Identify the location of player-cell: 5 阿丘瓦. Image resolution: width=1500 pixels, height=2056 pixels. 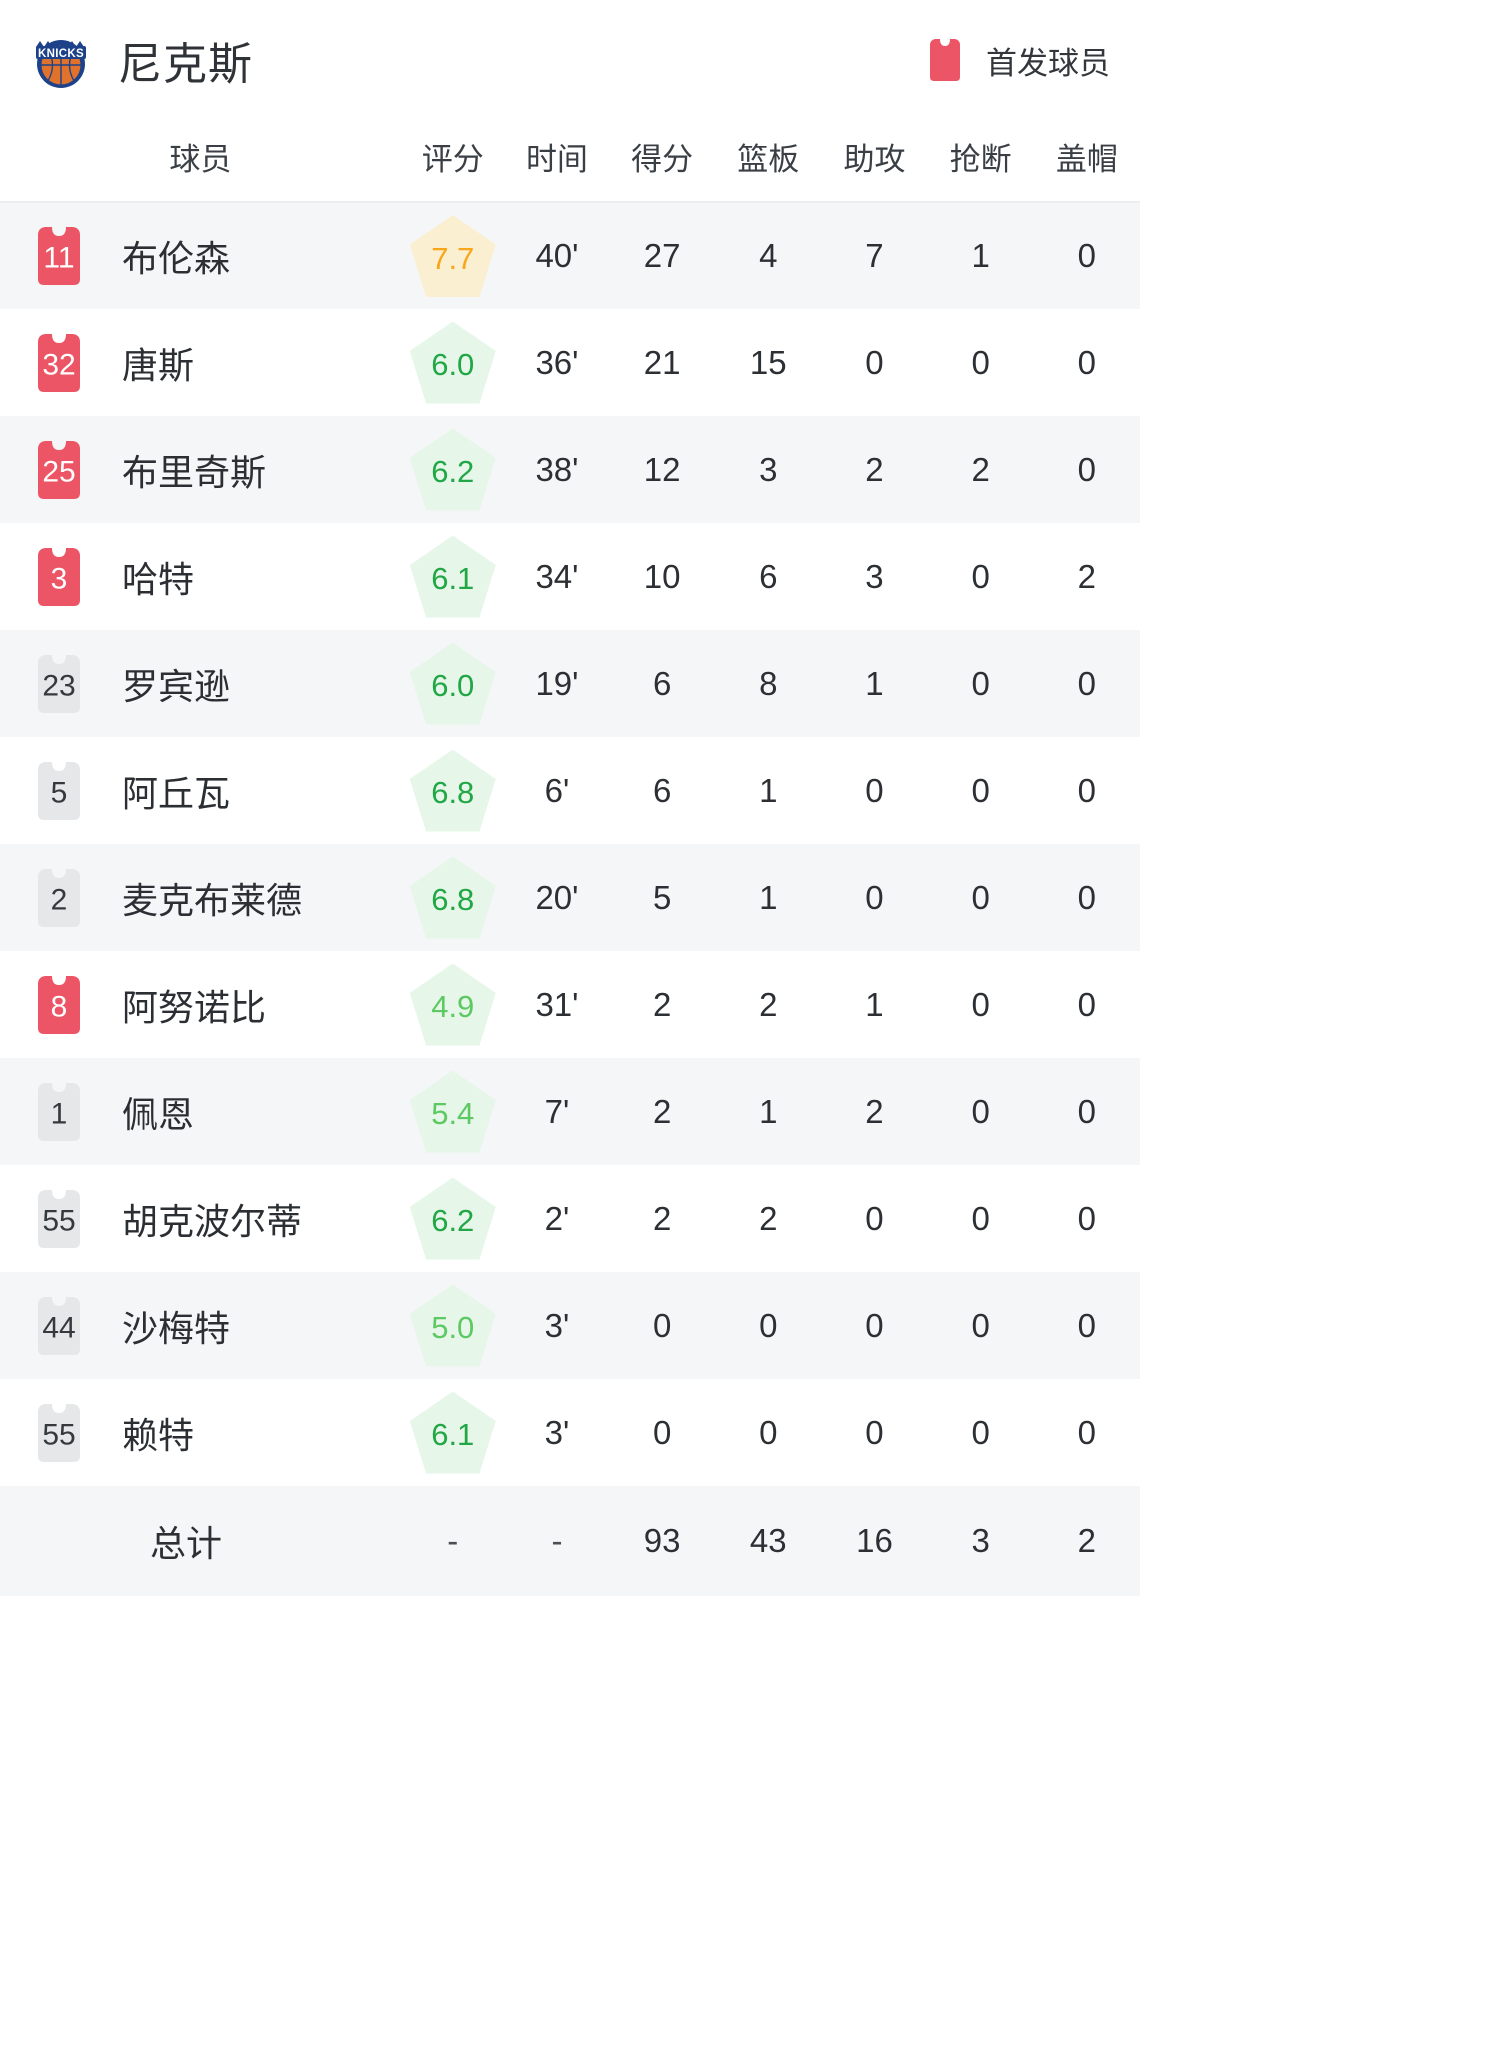
(200, 790).